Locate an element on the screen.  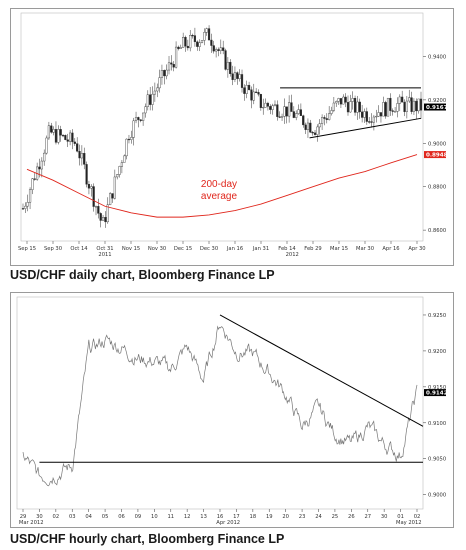
x-tick-label: 16 is located at coordinates (220, 517).